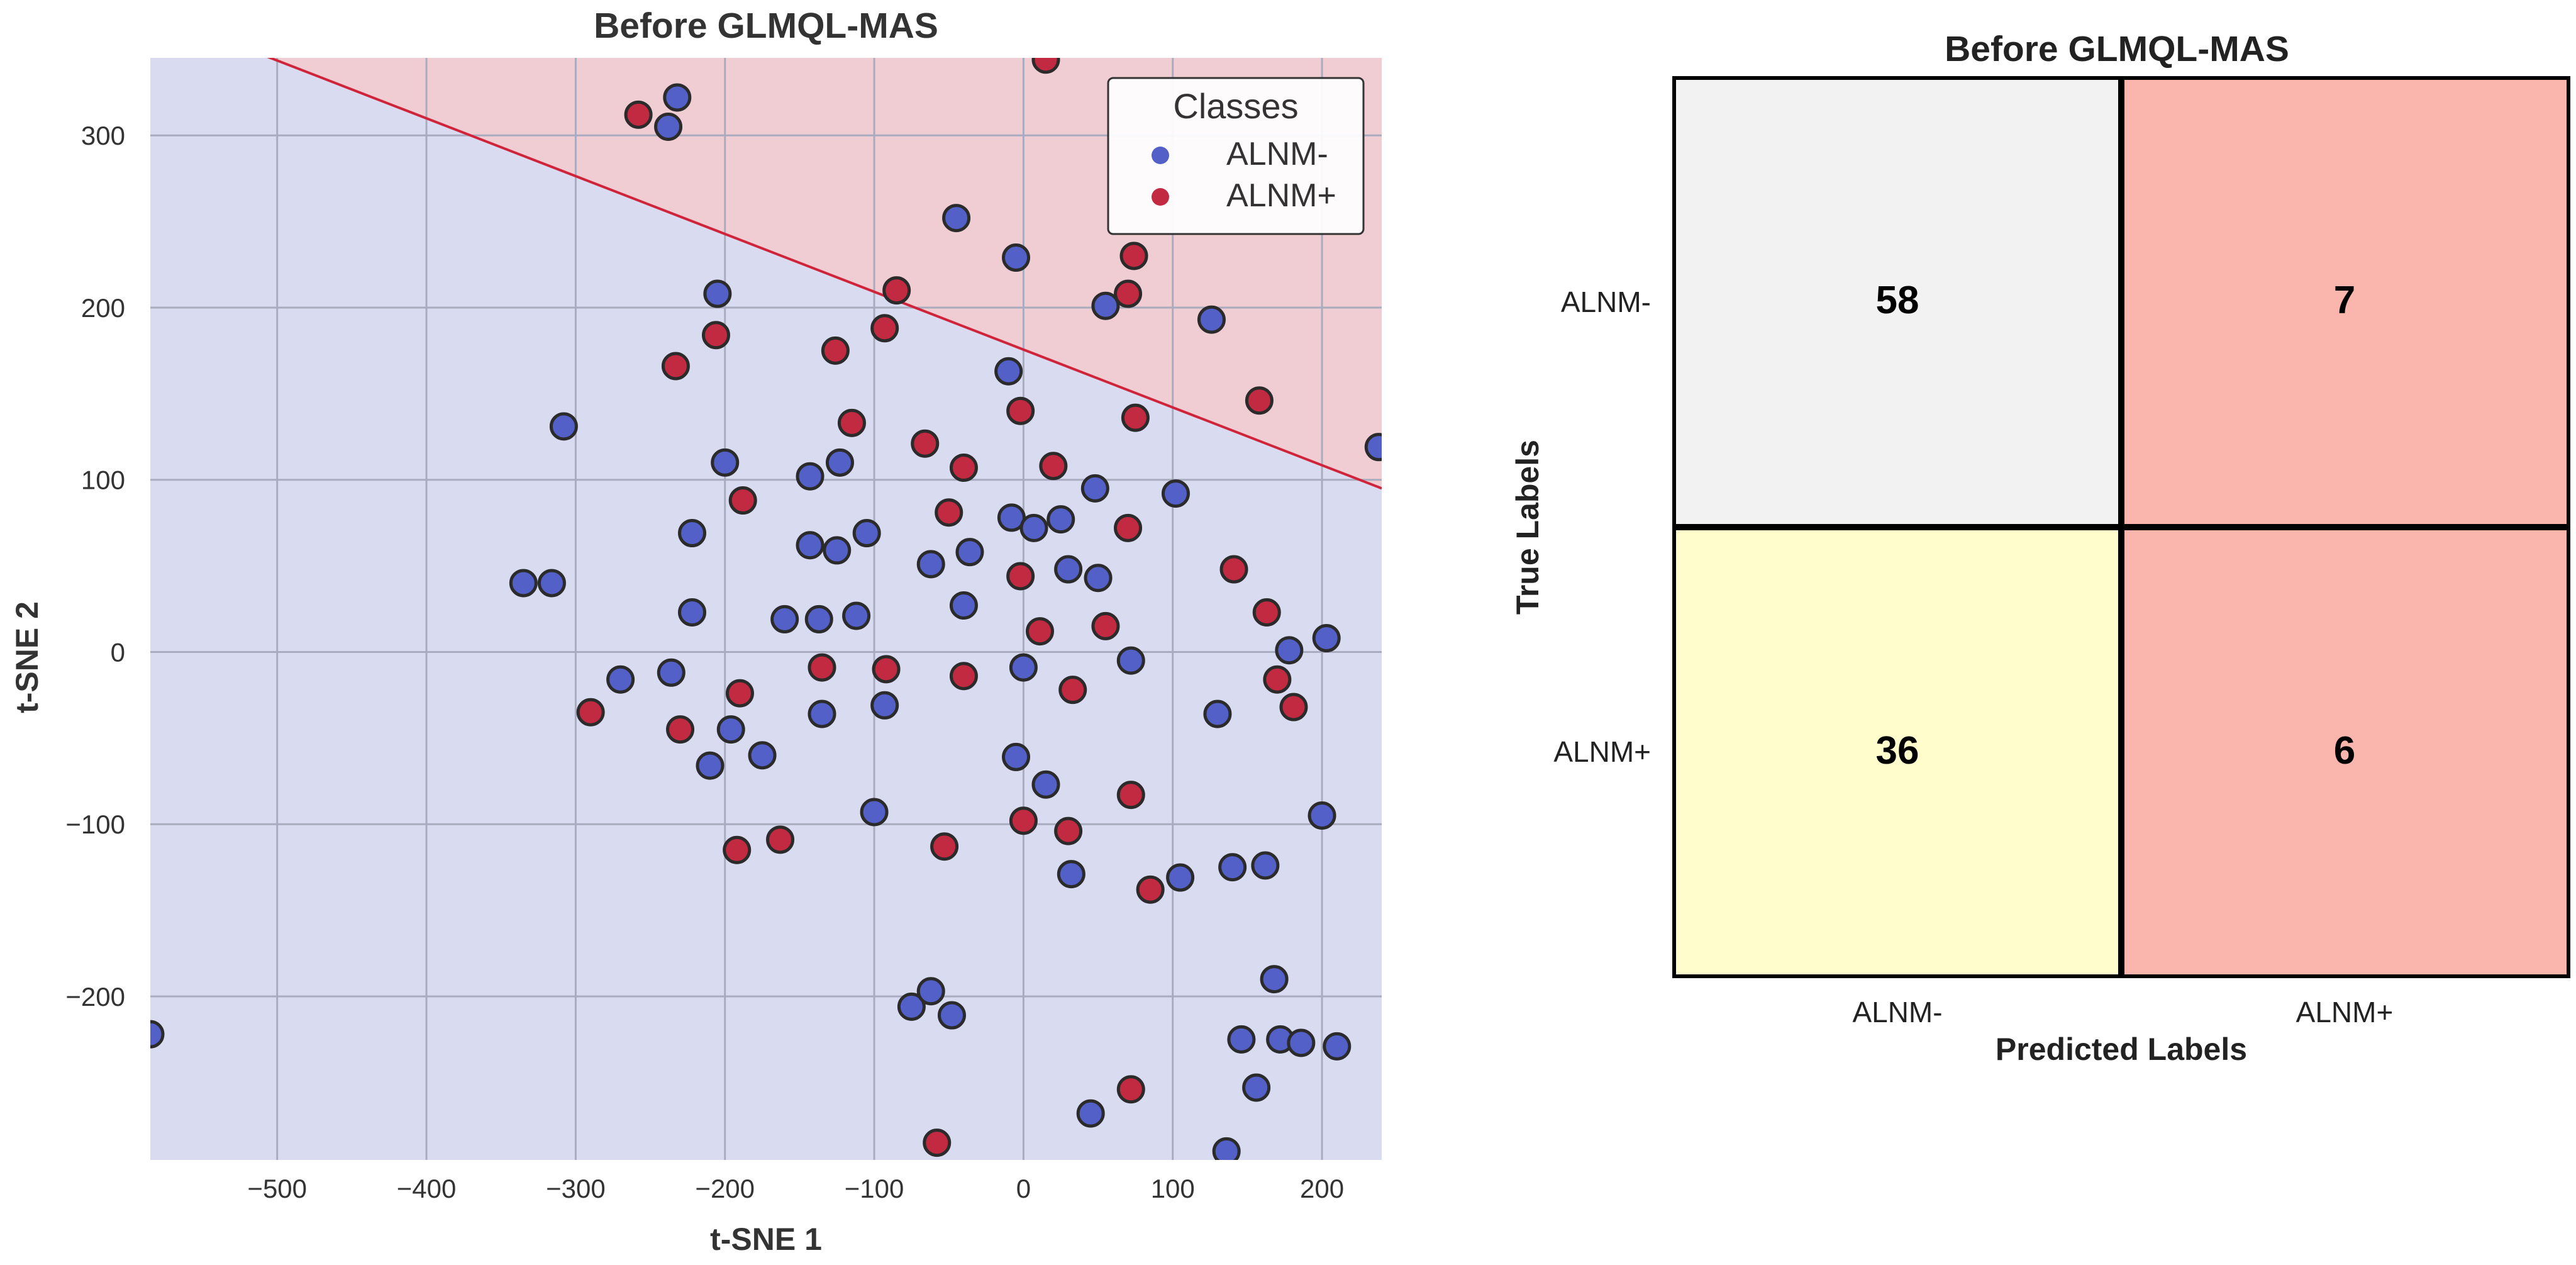 This screenshot has width=2576, height=1265. Describe the element at coordinates (1160, 197) in the screenshot. I see `legend-marker-alnm-plus` at that location.